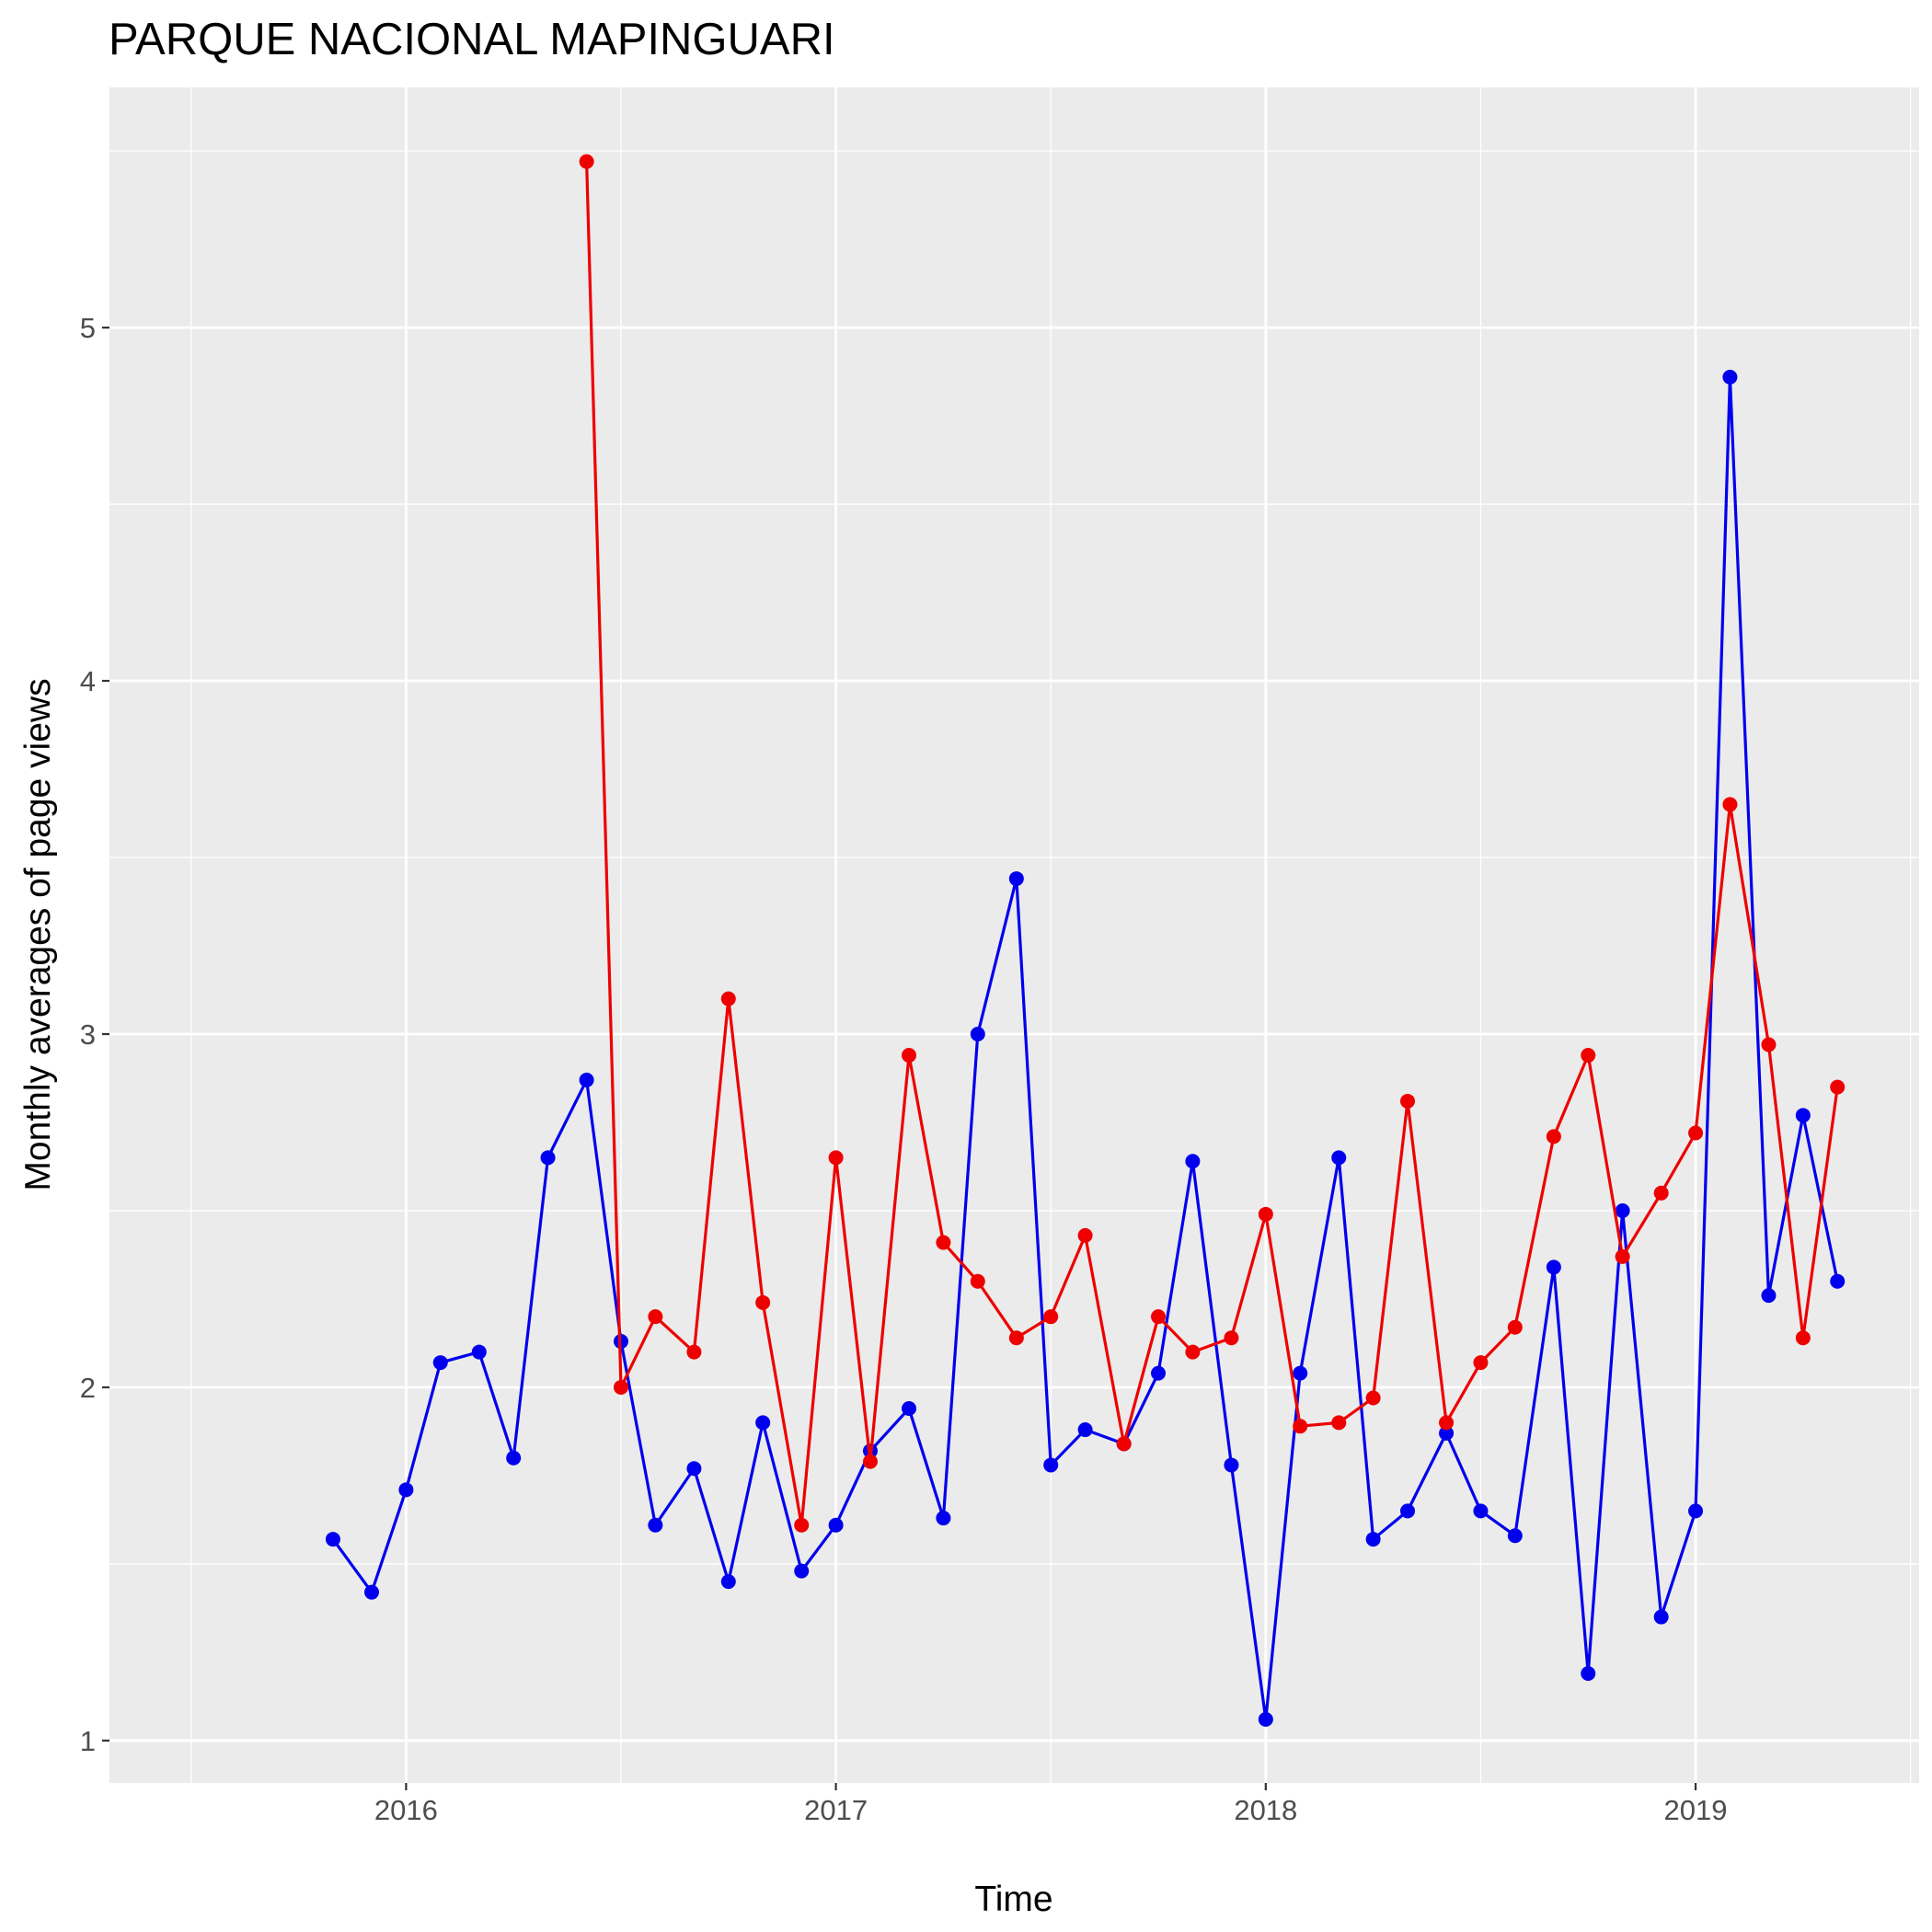  What do you see at coordinates (38, 934) in the screenshot?
I see `y-axis-title: Monthly averages of page views` at bounding box center [38, 934].